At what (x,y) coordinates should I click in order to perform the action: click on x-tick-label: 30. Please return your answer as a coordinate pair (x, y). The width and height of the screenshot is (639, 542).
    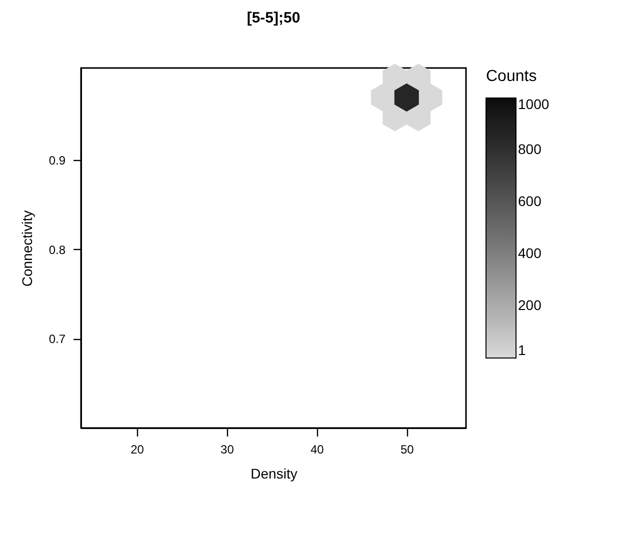
    Looking at the image, I should click on (227, 449).